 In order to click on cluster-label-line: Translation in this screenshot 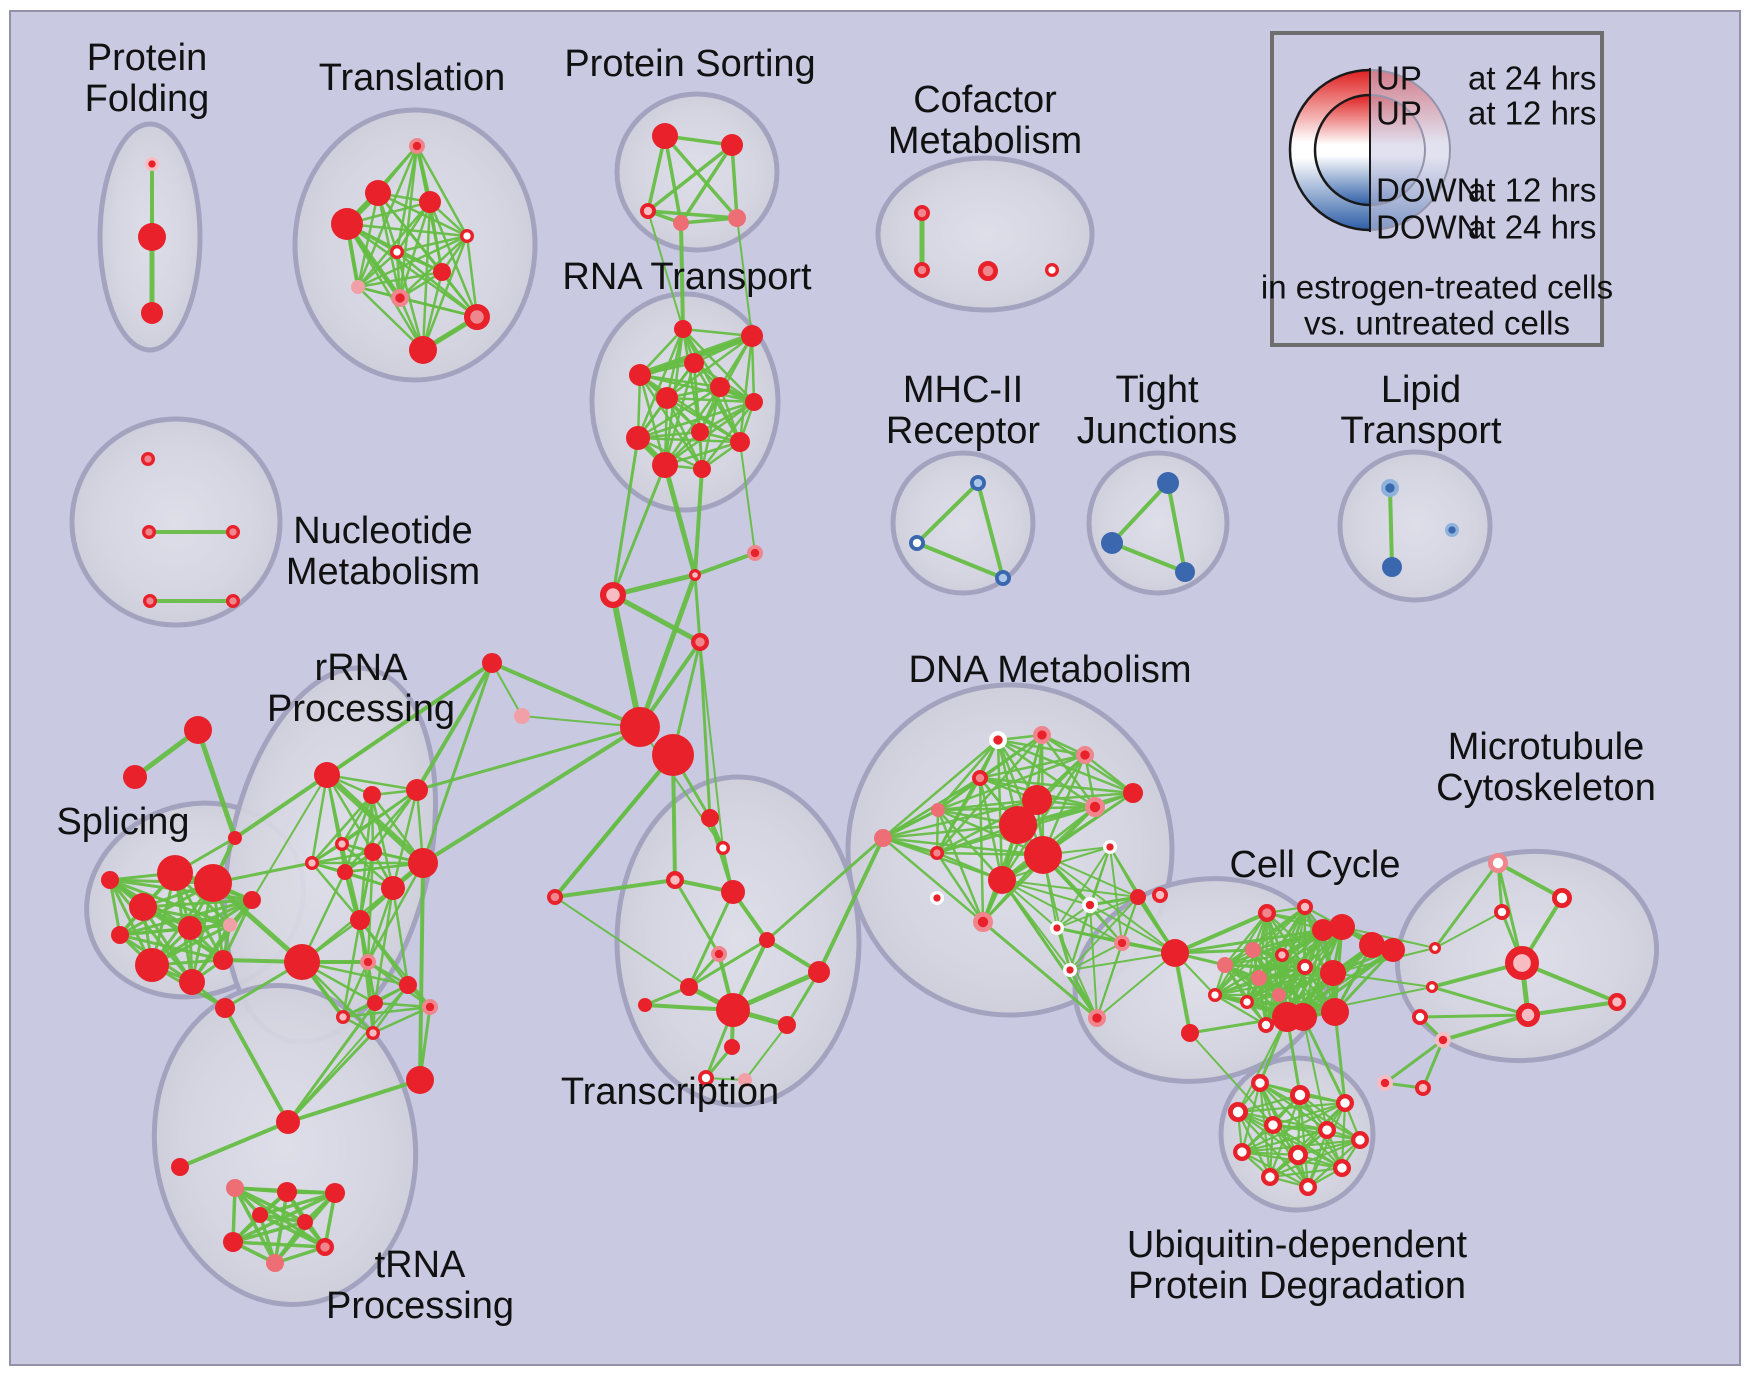, I will do `click(412, 78)`.